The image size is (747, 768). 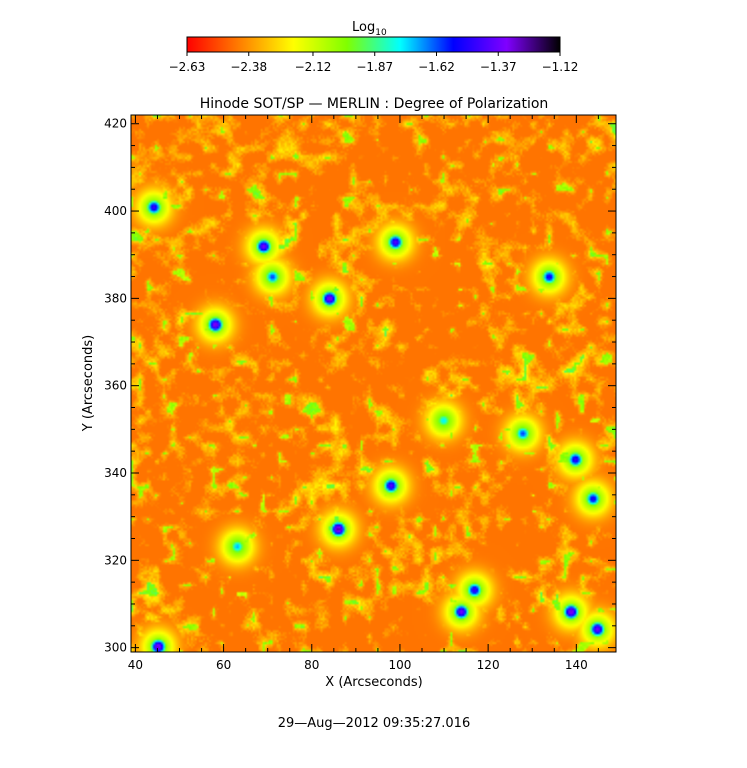 What do you see at coordinates (311, 665) in the screenshot?
I see `x-tick-label: 80` at bounding box center [311, 665].